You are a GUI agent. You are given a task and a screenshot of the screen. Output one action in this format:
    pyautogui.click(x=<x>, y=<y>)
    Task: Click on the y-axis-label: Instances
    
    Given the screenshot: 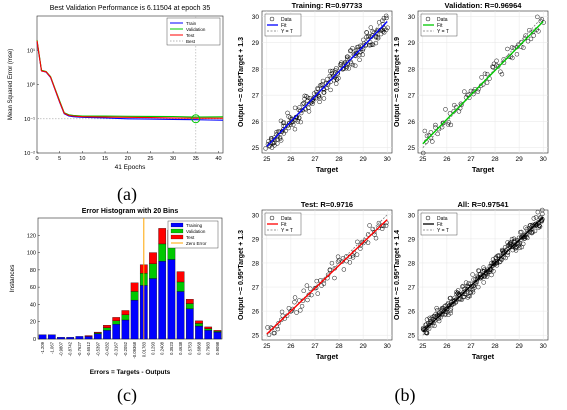 What is the action you would take?
    pyautogui.click(x=12, y=278)
    